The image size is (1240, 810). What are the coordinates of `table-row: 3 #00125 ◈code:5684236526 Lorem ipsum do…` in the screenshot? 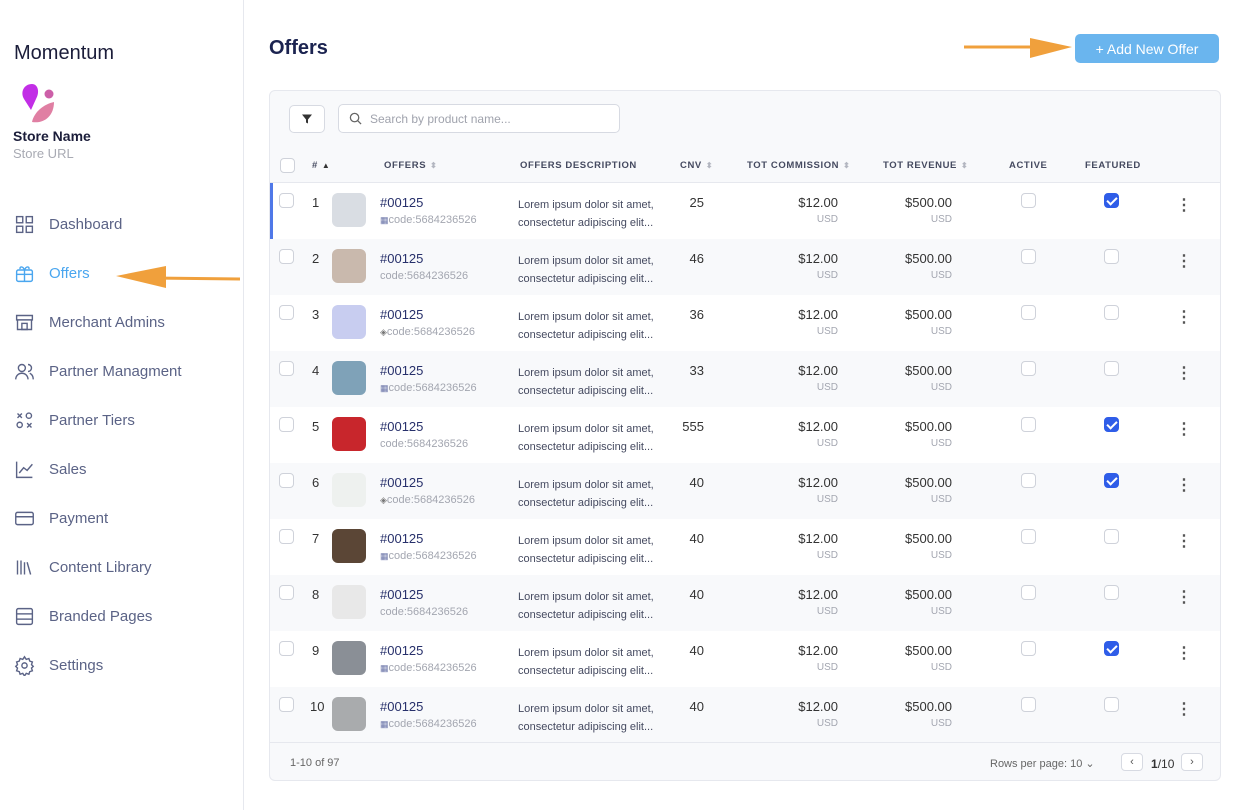 It's located at (745, 323).